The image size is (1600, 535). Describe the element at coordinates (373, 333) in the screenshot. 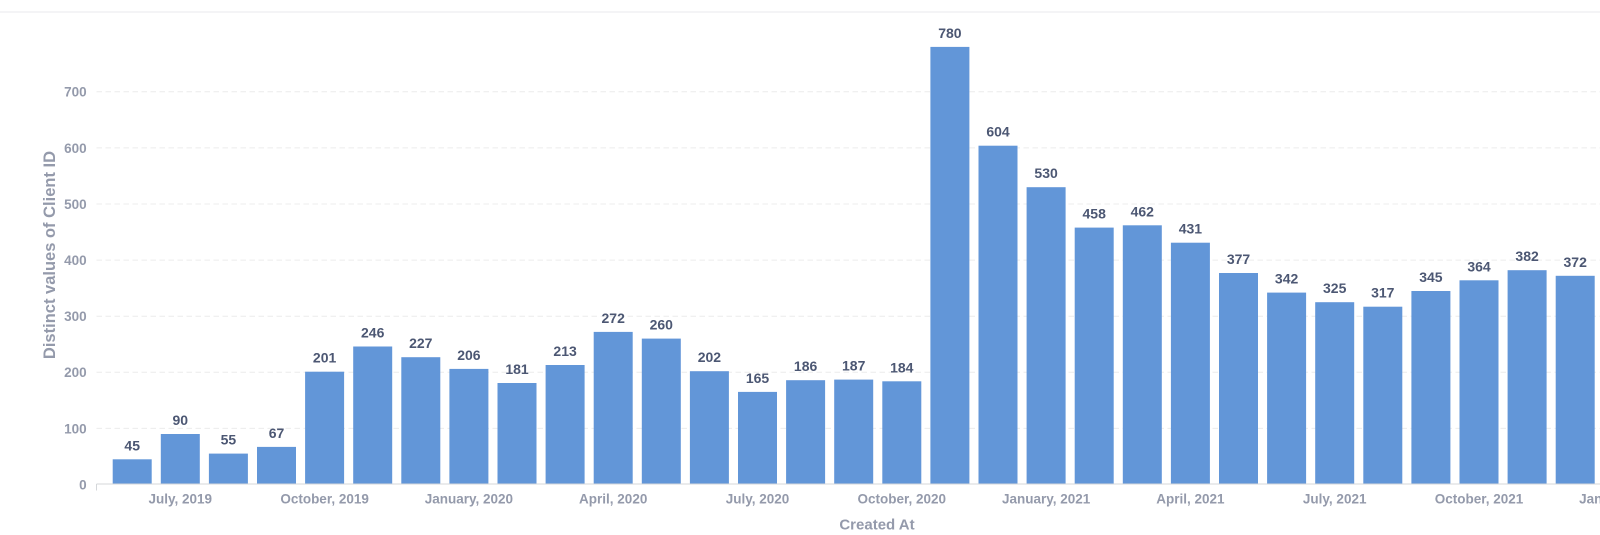

I see `svg-text: 246` at that location.